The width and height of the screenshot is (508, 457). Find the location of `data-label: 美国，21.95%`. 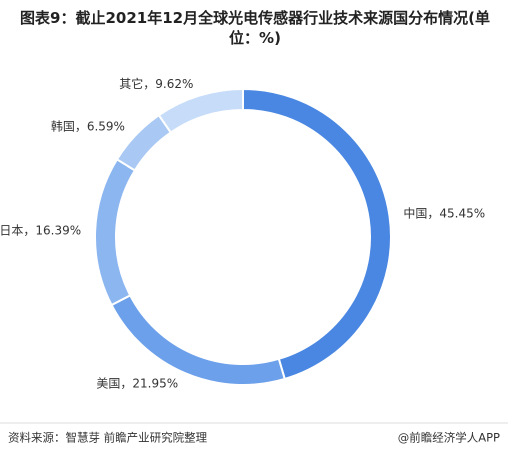

data-label: 美国，21.95% is located at coordinates (137, 384).